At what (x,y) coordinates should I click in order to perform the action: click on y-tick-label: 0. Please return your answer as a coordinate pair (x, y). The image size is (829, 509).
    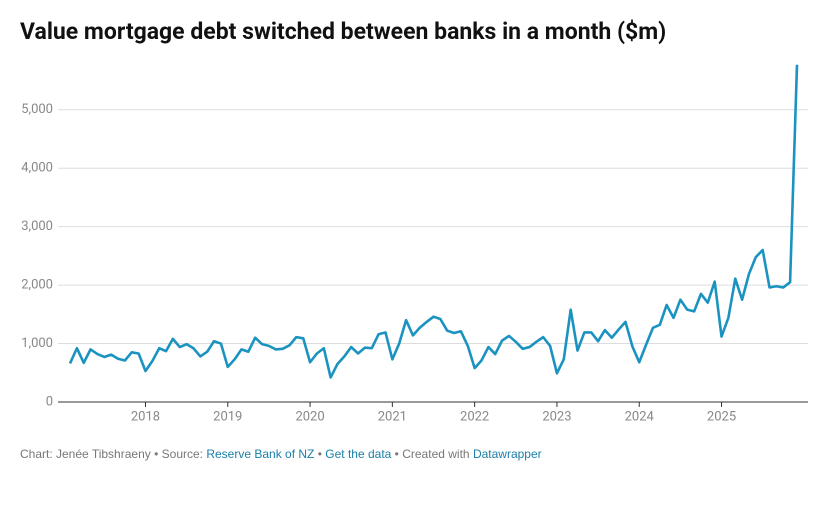
    Looking at the image, I should click on (49, 401).